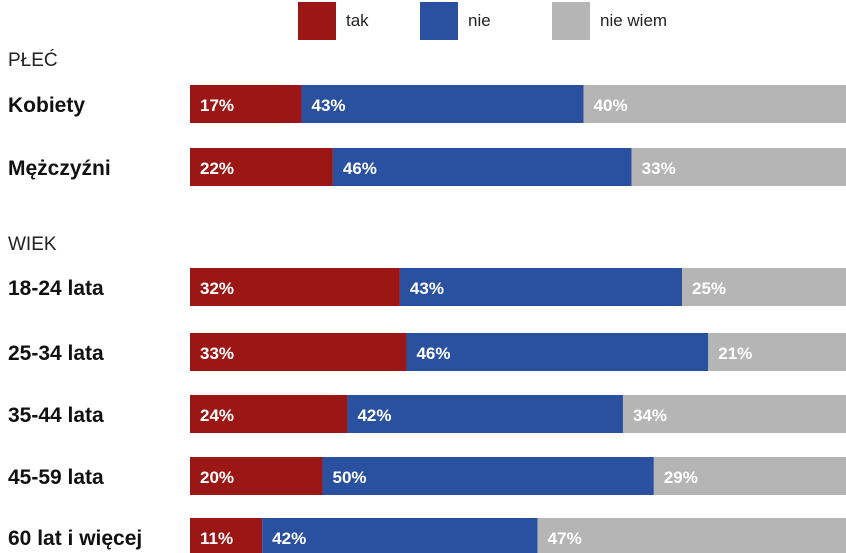 The width and height of the screenshot is (846, 553). What do you see at coordinates (400, 535) in the screenshot?
I see `bar-segment-60-lat-i-wiecej-nie` at bounding box center [400, 535].